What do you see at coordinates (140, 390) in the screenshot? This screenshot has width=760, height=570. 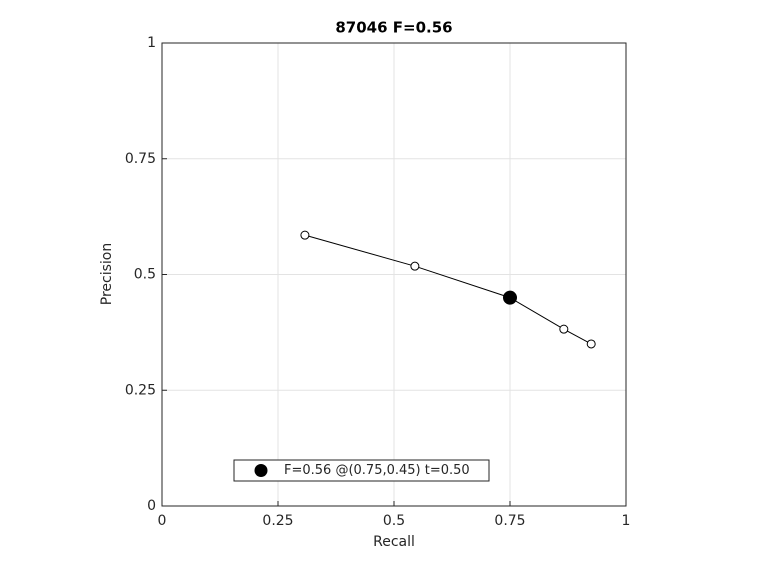 I see `y-tick-label: 0.25` at bounding box center [140, 390].